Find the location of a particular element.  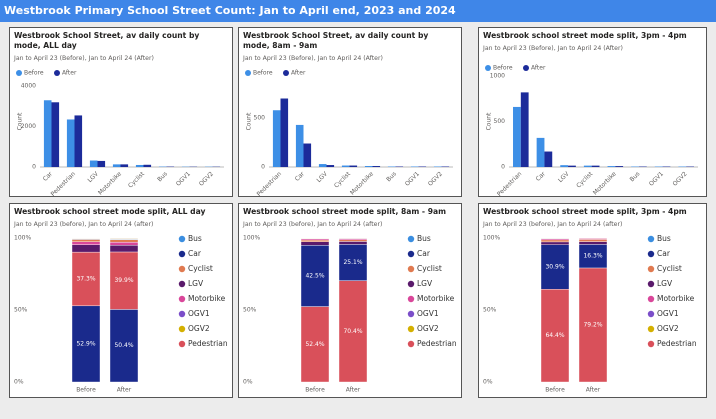

legend-label: After is located at coordinates (69, 73).